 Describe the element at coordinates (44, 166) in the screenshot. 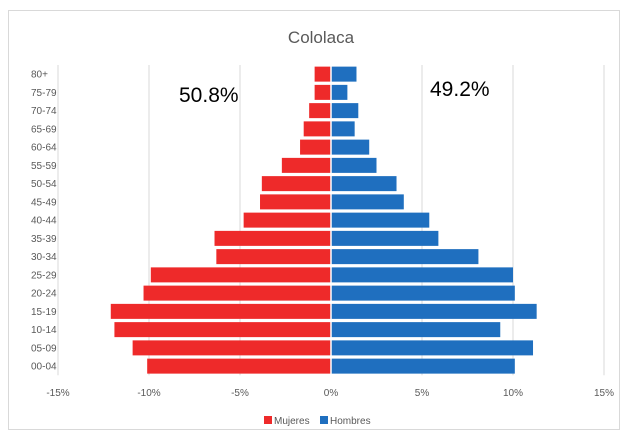

I see `category-label: 55-59` at that location.